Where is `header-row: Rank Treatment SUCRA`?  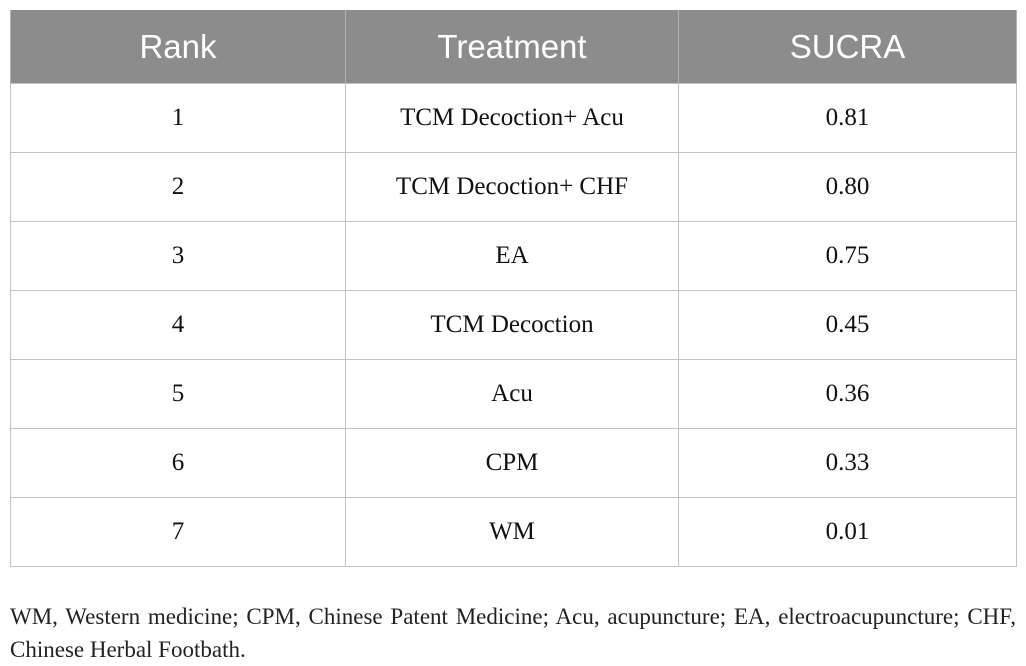
header-row: Rank Treatment SUCRA is located at coordinates (513, 47).